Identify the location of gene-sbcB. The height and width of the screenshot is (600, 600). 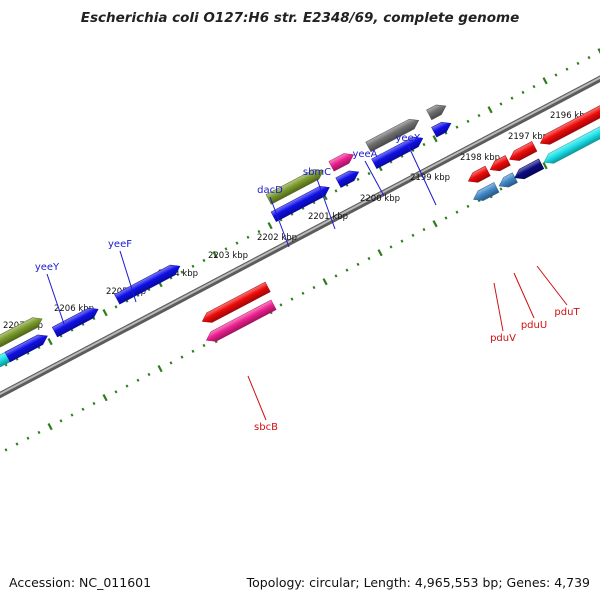
(240, 322).